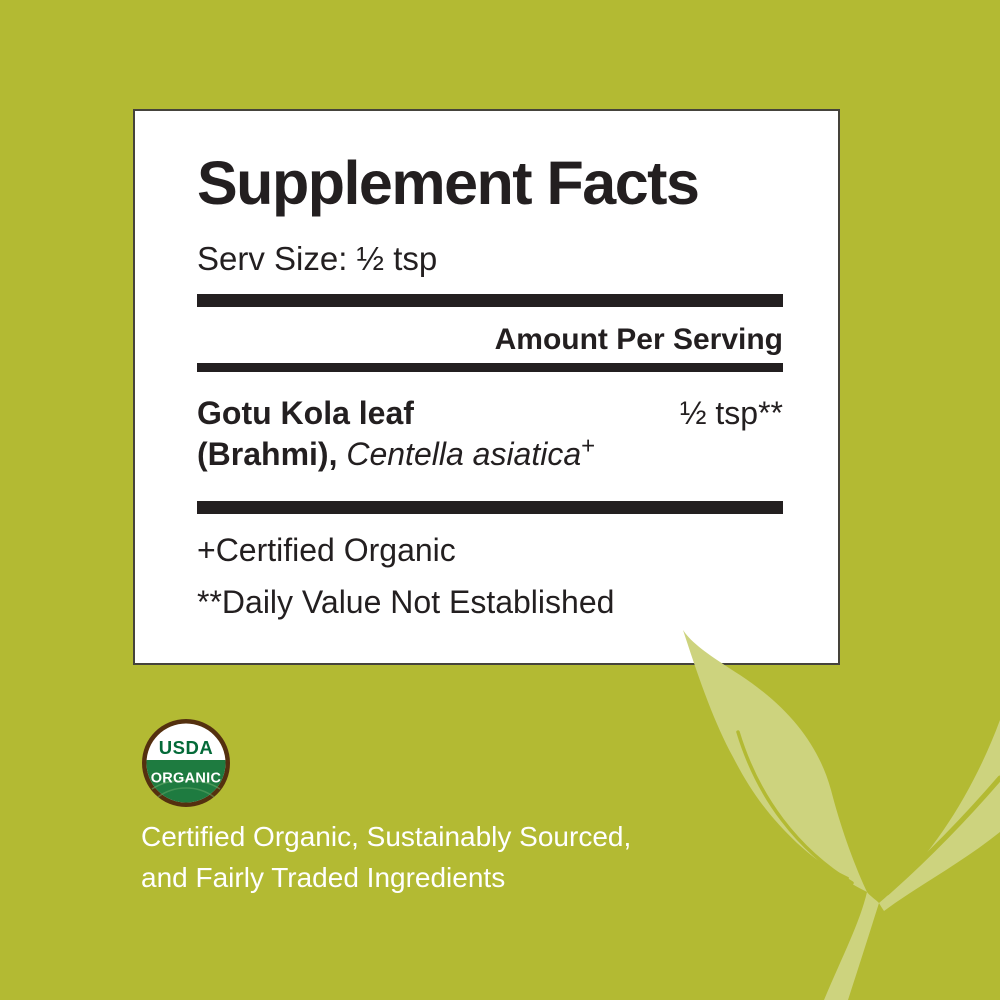  What do you see at coordinates (795, 807) in the screenshot?
I see `sprout-left-leaf-vein` at bounding box center [795, 807].